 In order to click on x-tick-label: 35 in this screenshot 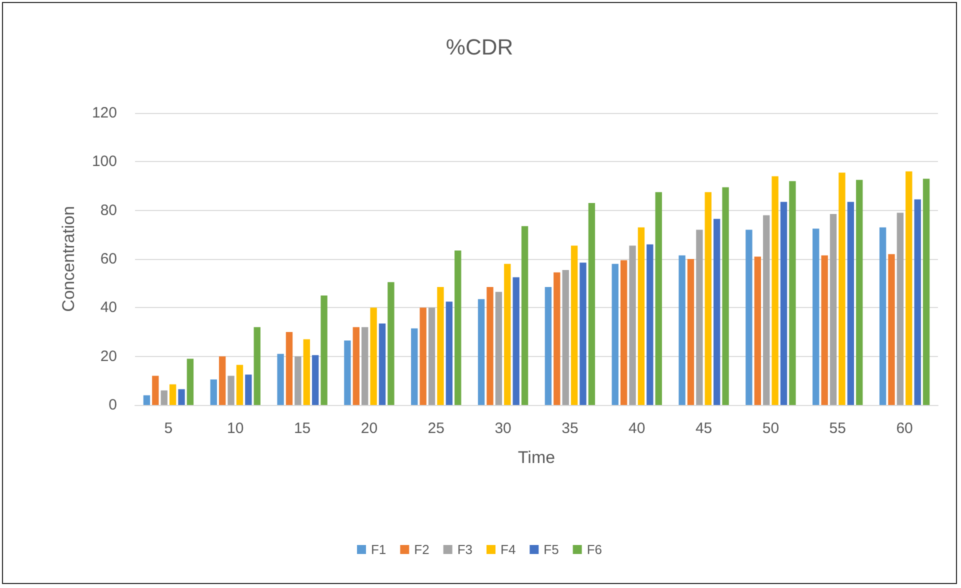, I will do `click(570, 428)`.